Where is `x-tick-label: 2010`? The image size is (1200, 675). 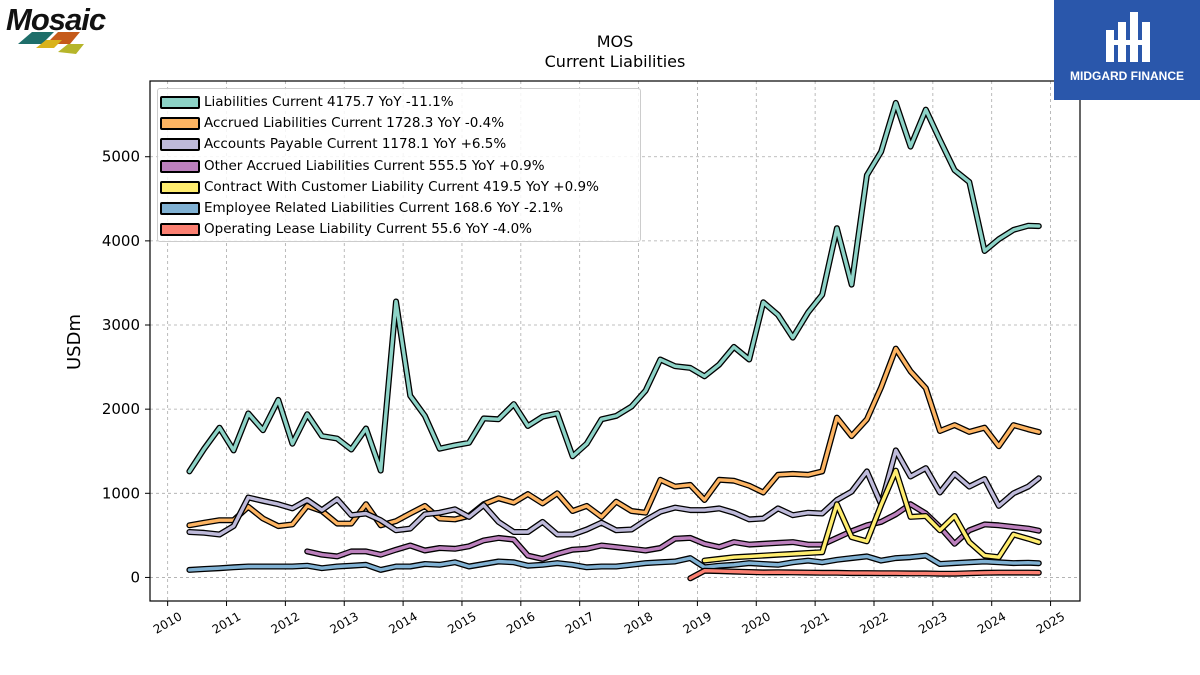
x-tick-label: 2010 is located at coordinates (167, 622).